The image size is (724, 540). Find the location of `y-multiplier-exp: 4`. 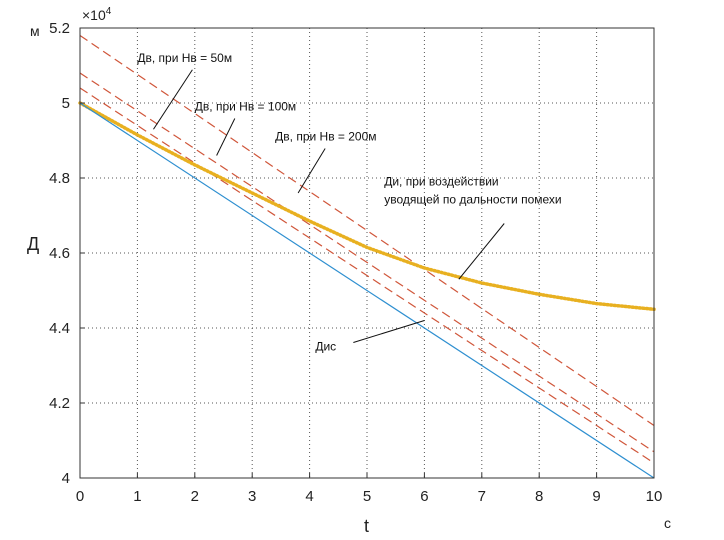

y-multiplier-exp: 4 is located at coordinates (109, 11).